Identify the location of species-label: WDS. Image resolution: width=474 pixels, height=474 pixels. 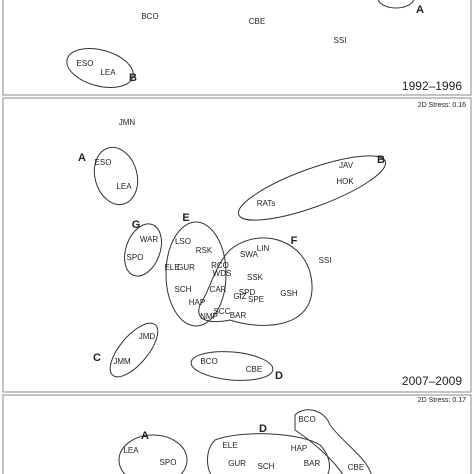
(222, 273).